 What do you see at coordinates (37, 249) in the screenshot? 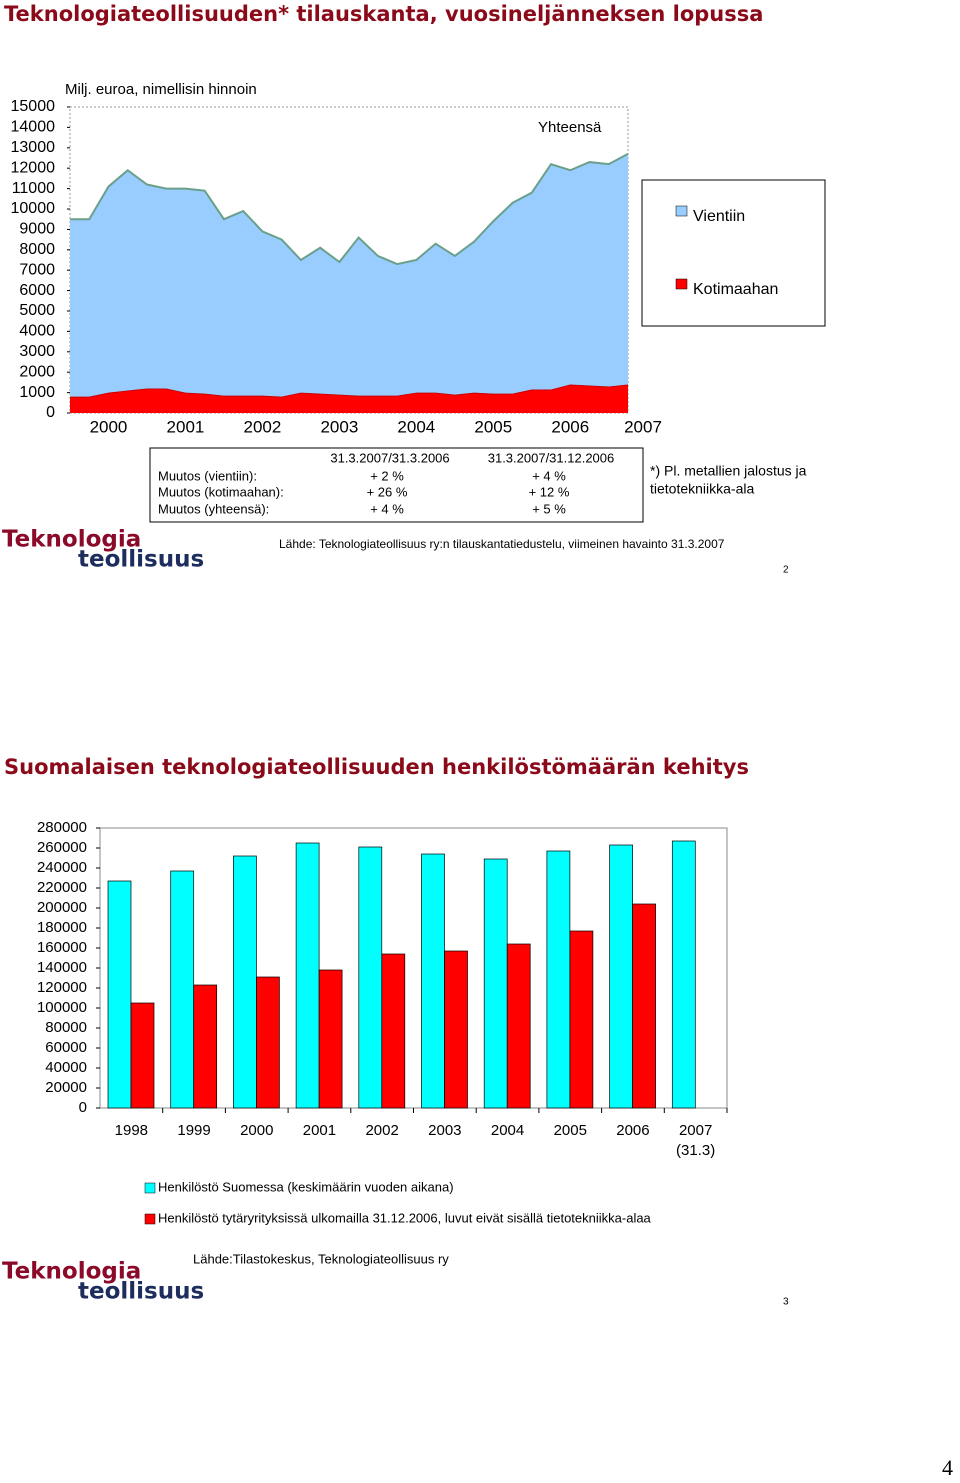
I see `y-tick-label: 8000` at bounding box center [37, 249].